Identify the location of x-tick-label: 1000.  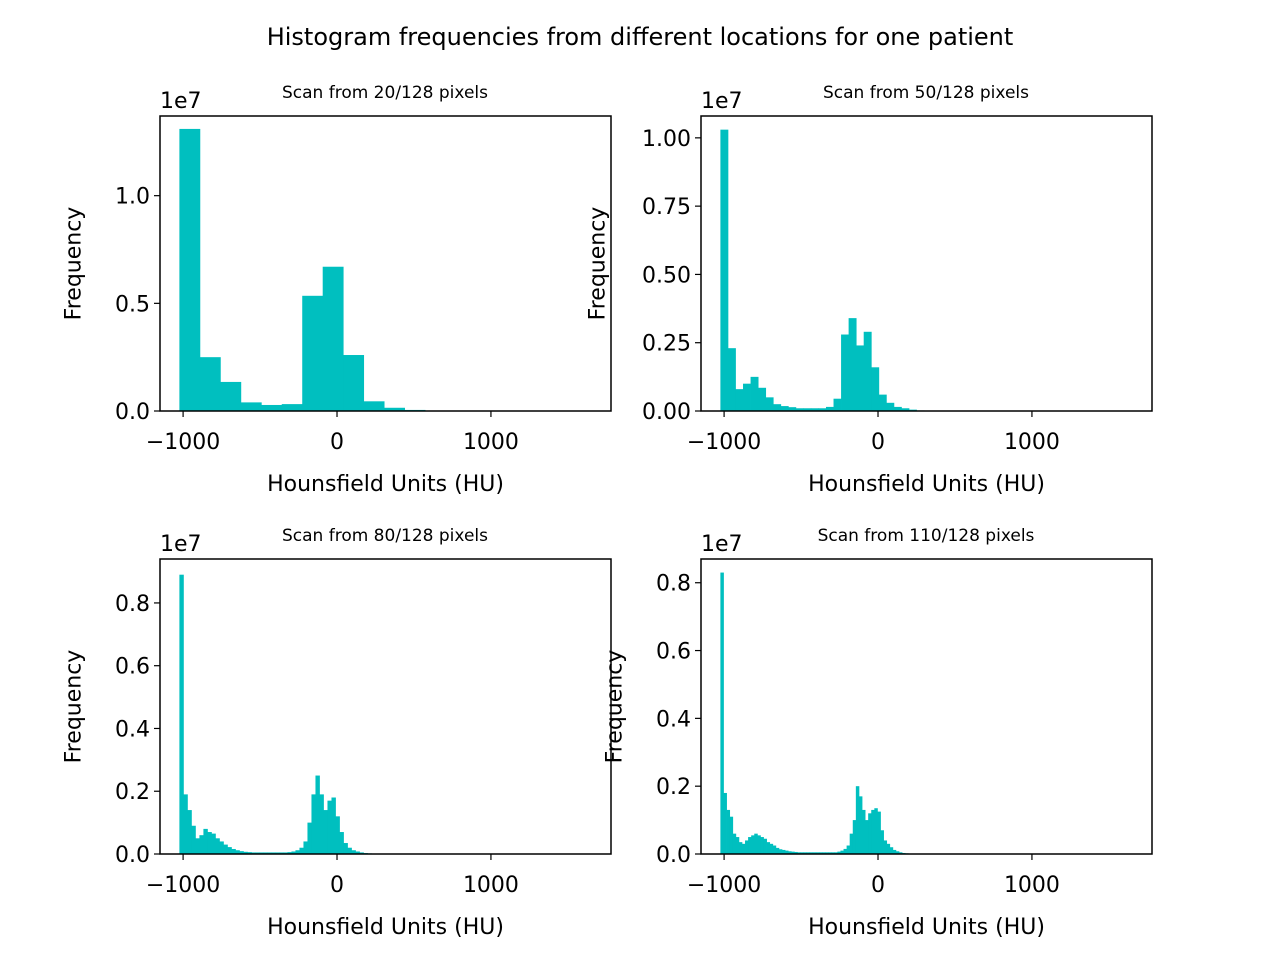
(491, 442).